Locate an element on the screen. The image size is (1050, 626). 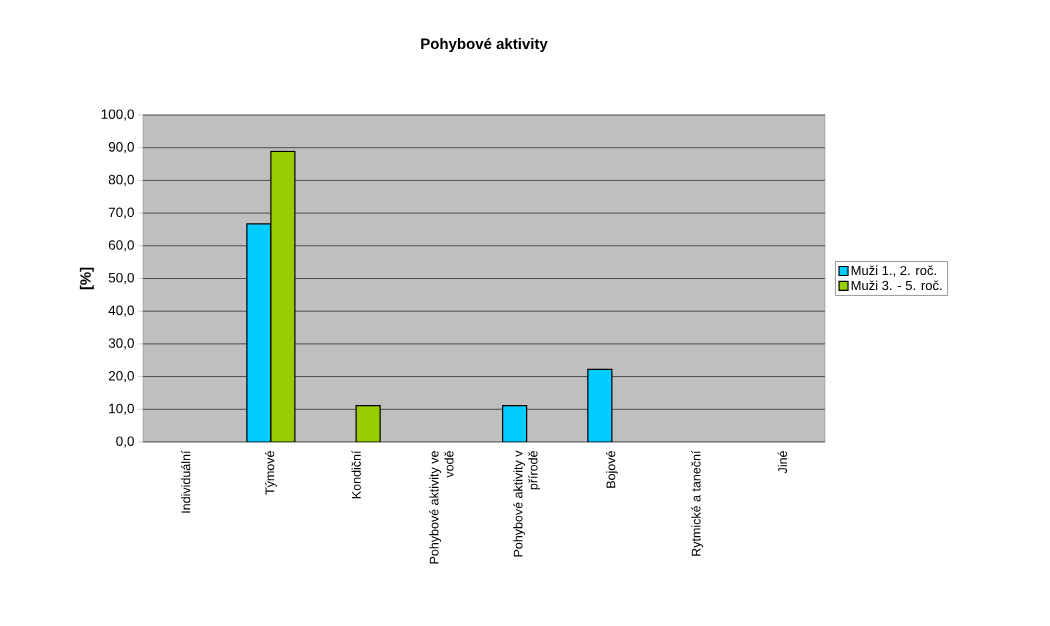
y-tick-label: 70,0 is located at coordinates (121, 213).